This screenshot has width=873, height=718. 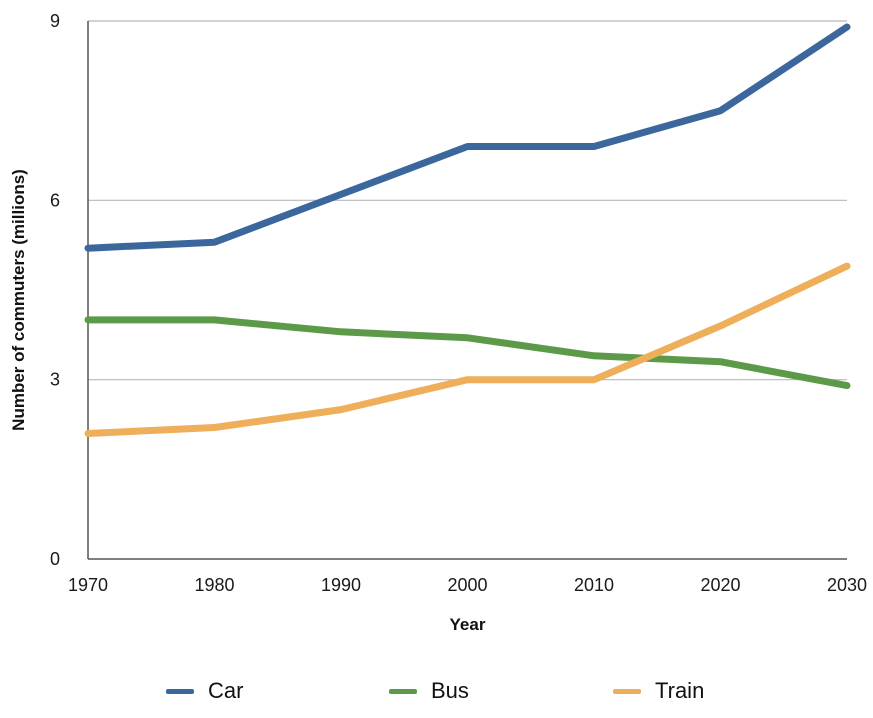 I want to click on legend-item-car: Car, so click(x=204, y=691).